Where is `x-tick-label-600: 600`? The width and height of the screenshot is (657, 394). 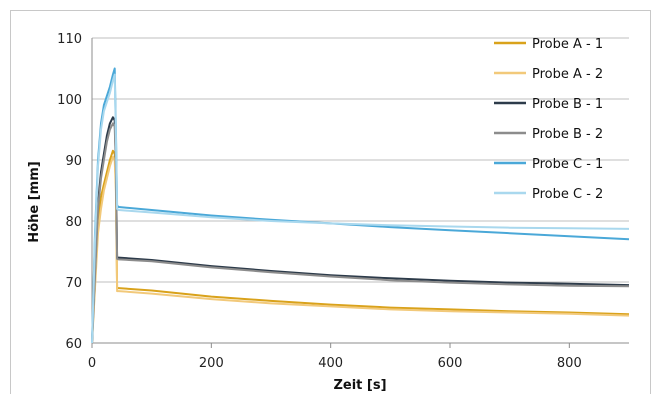
x-tick-label-600: 600 is located at coordinates (450, 363).